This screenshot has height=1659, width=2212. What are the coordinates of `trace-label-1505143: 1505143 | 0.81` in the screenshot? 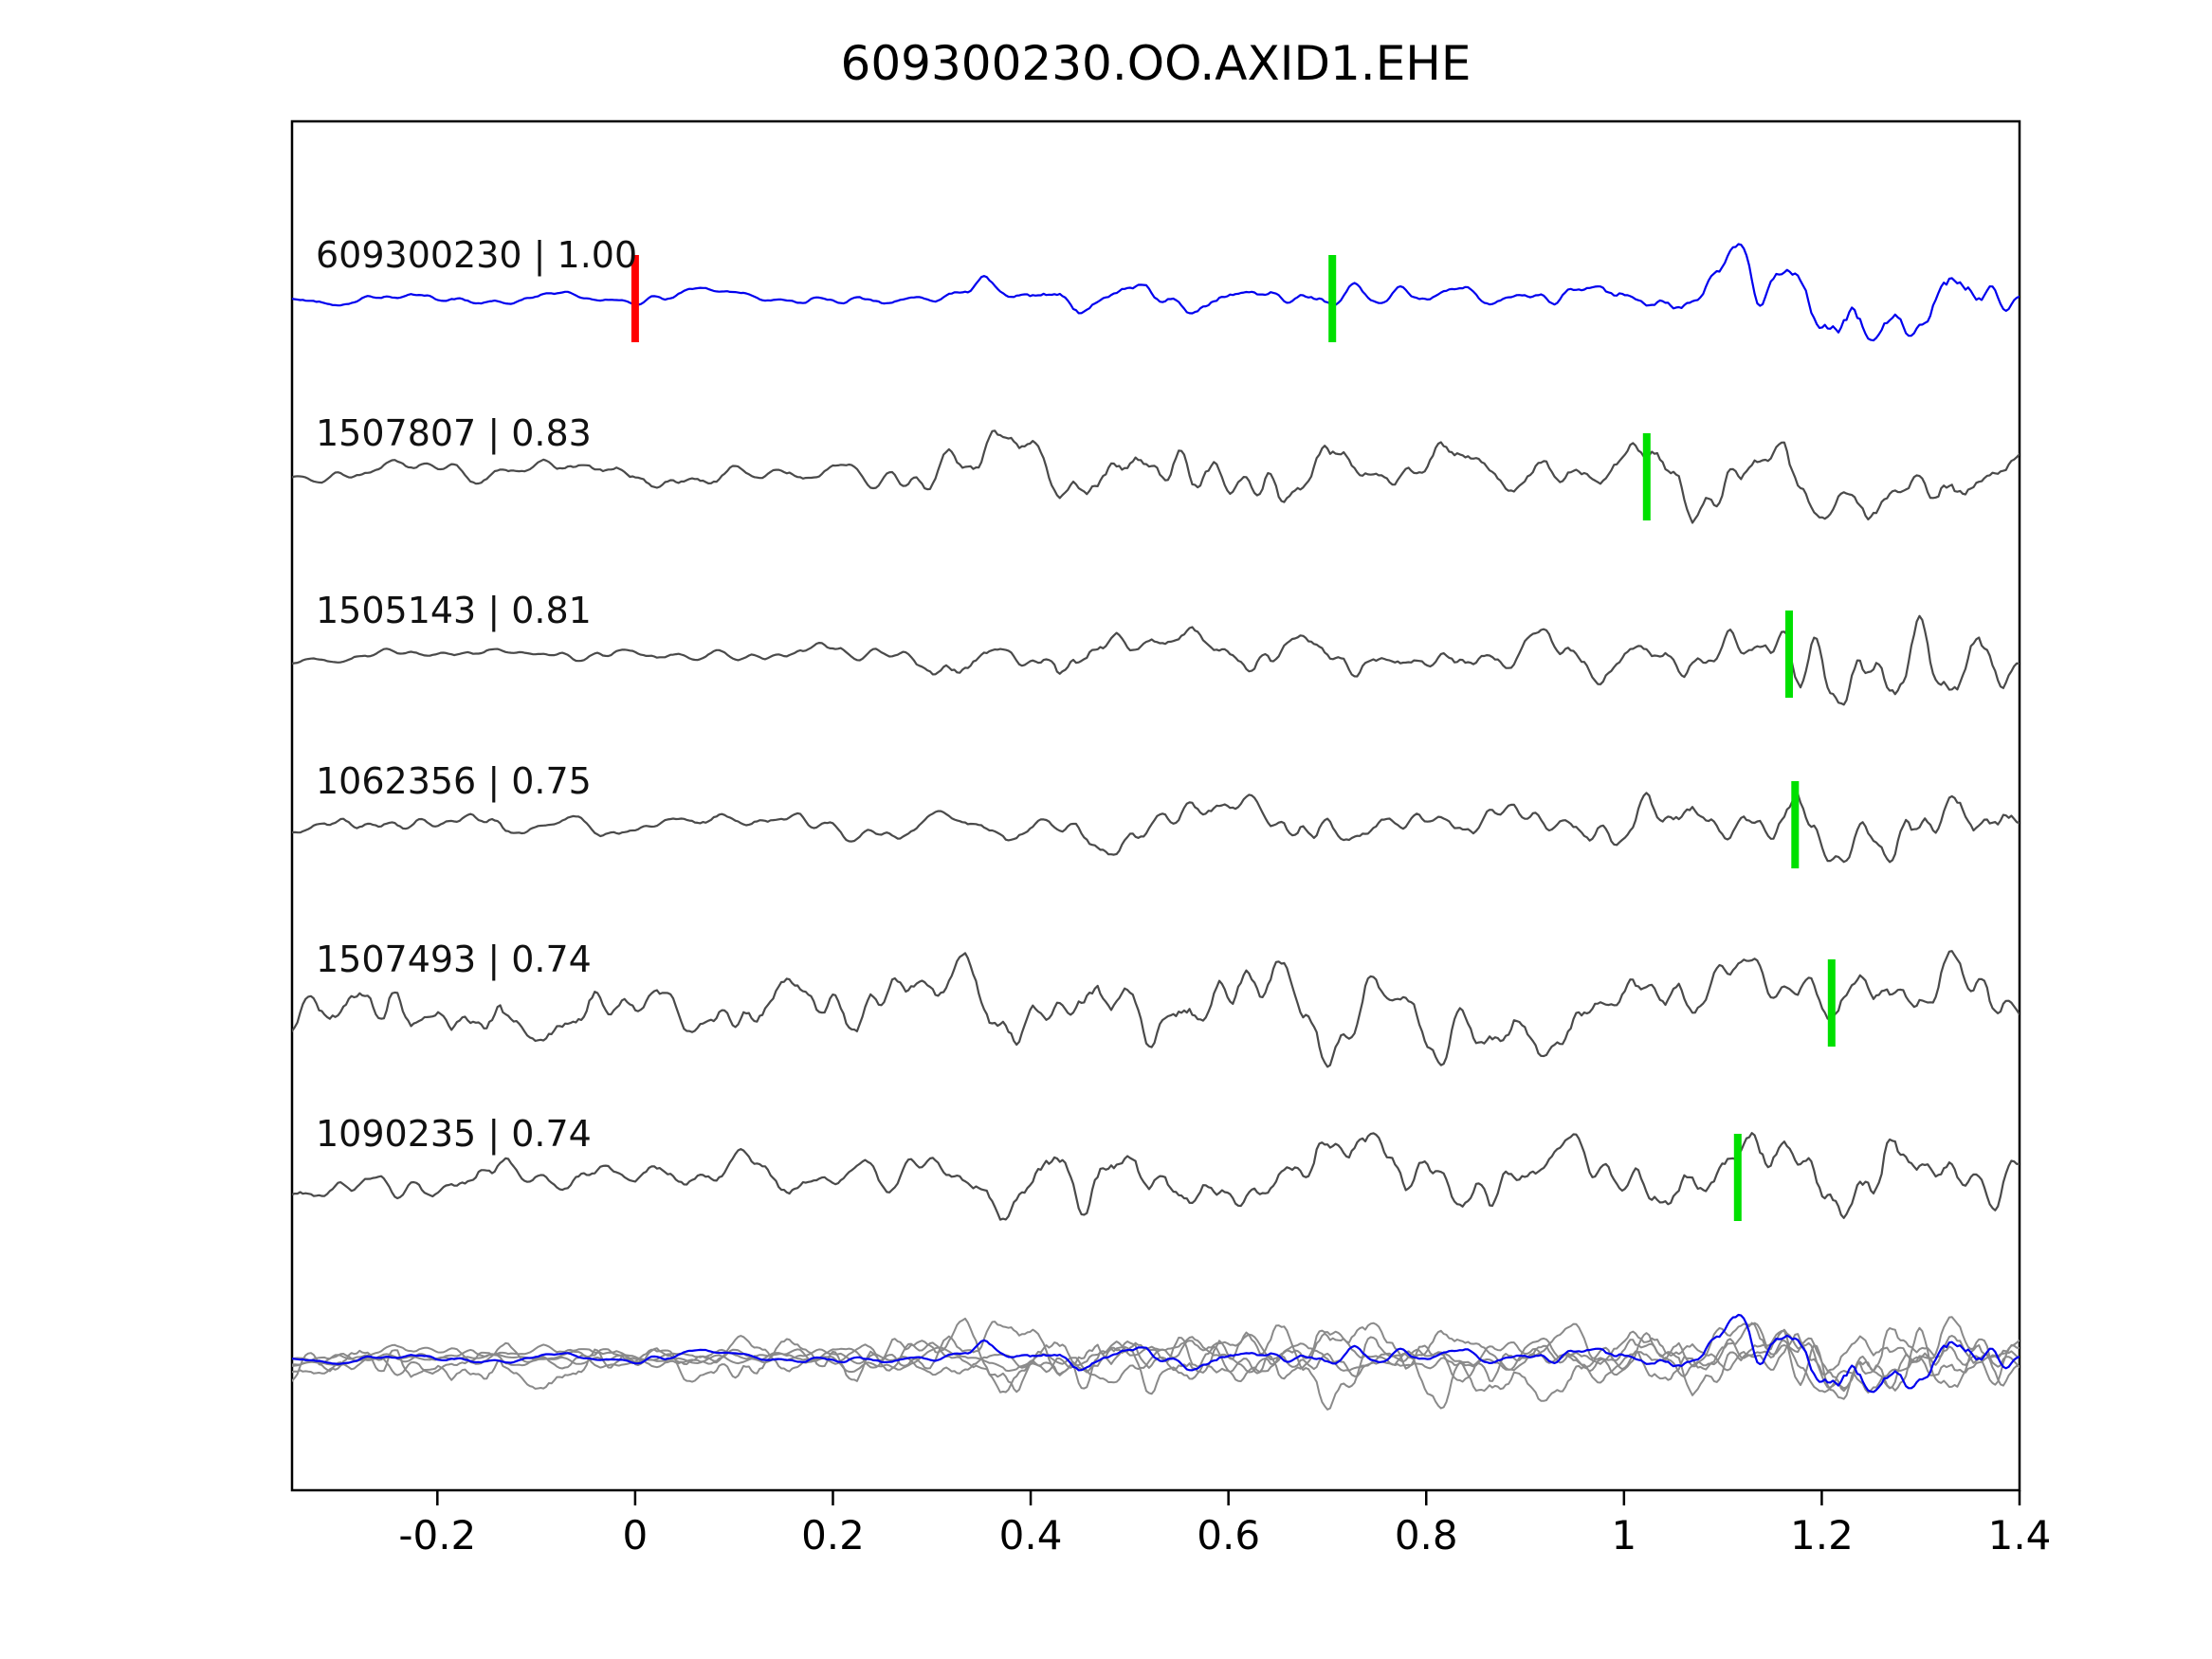 It's located at (454, 611).